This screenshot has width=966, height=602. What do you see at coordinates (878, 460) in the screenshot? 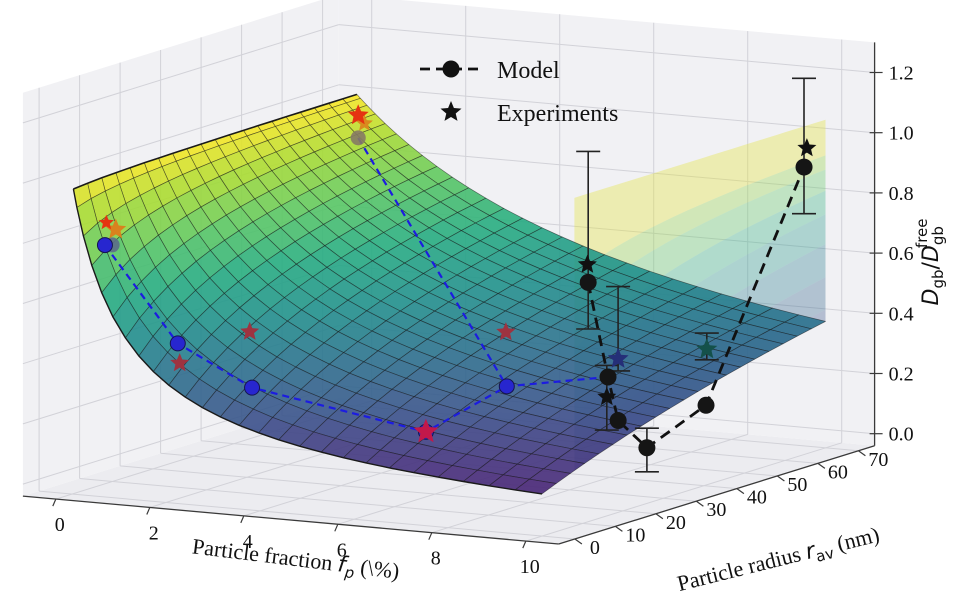
I see `y-tick-label: 70` at bounding box center [878, 460].